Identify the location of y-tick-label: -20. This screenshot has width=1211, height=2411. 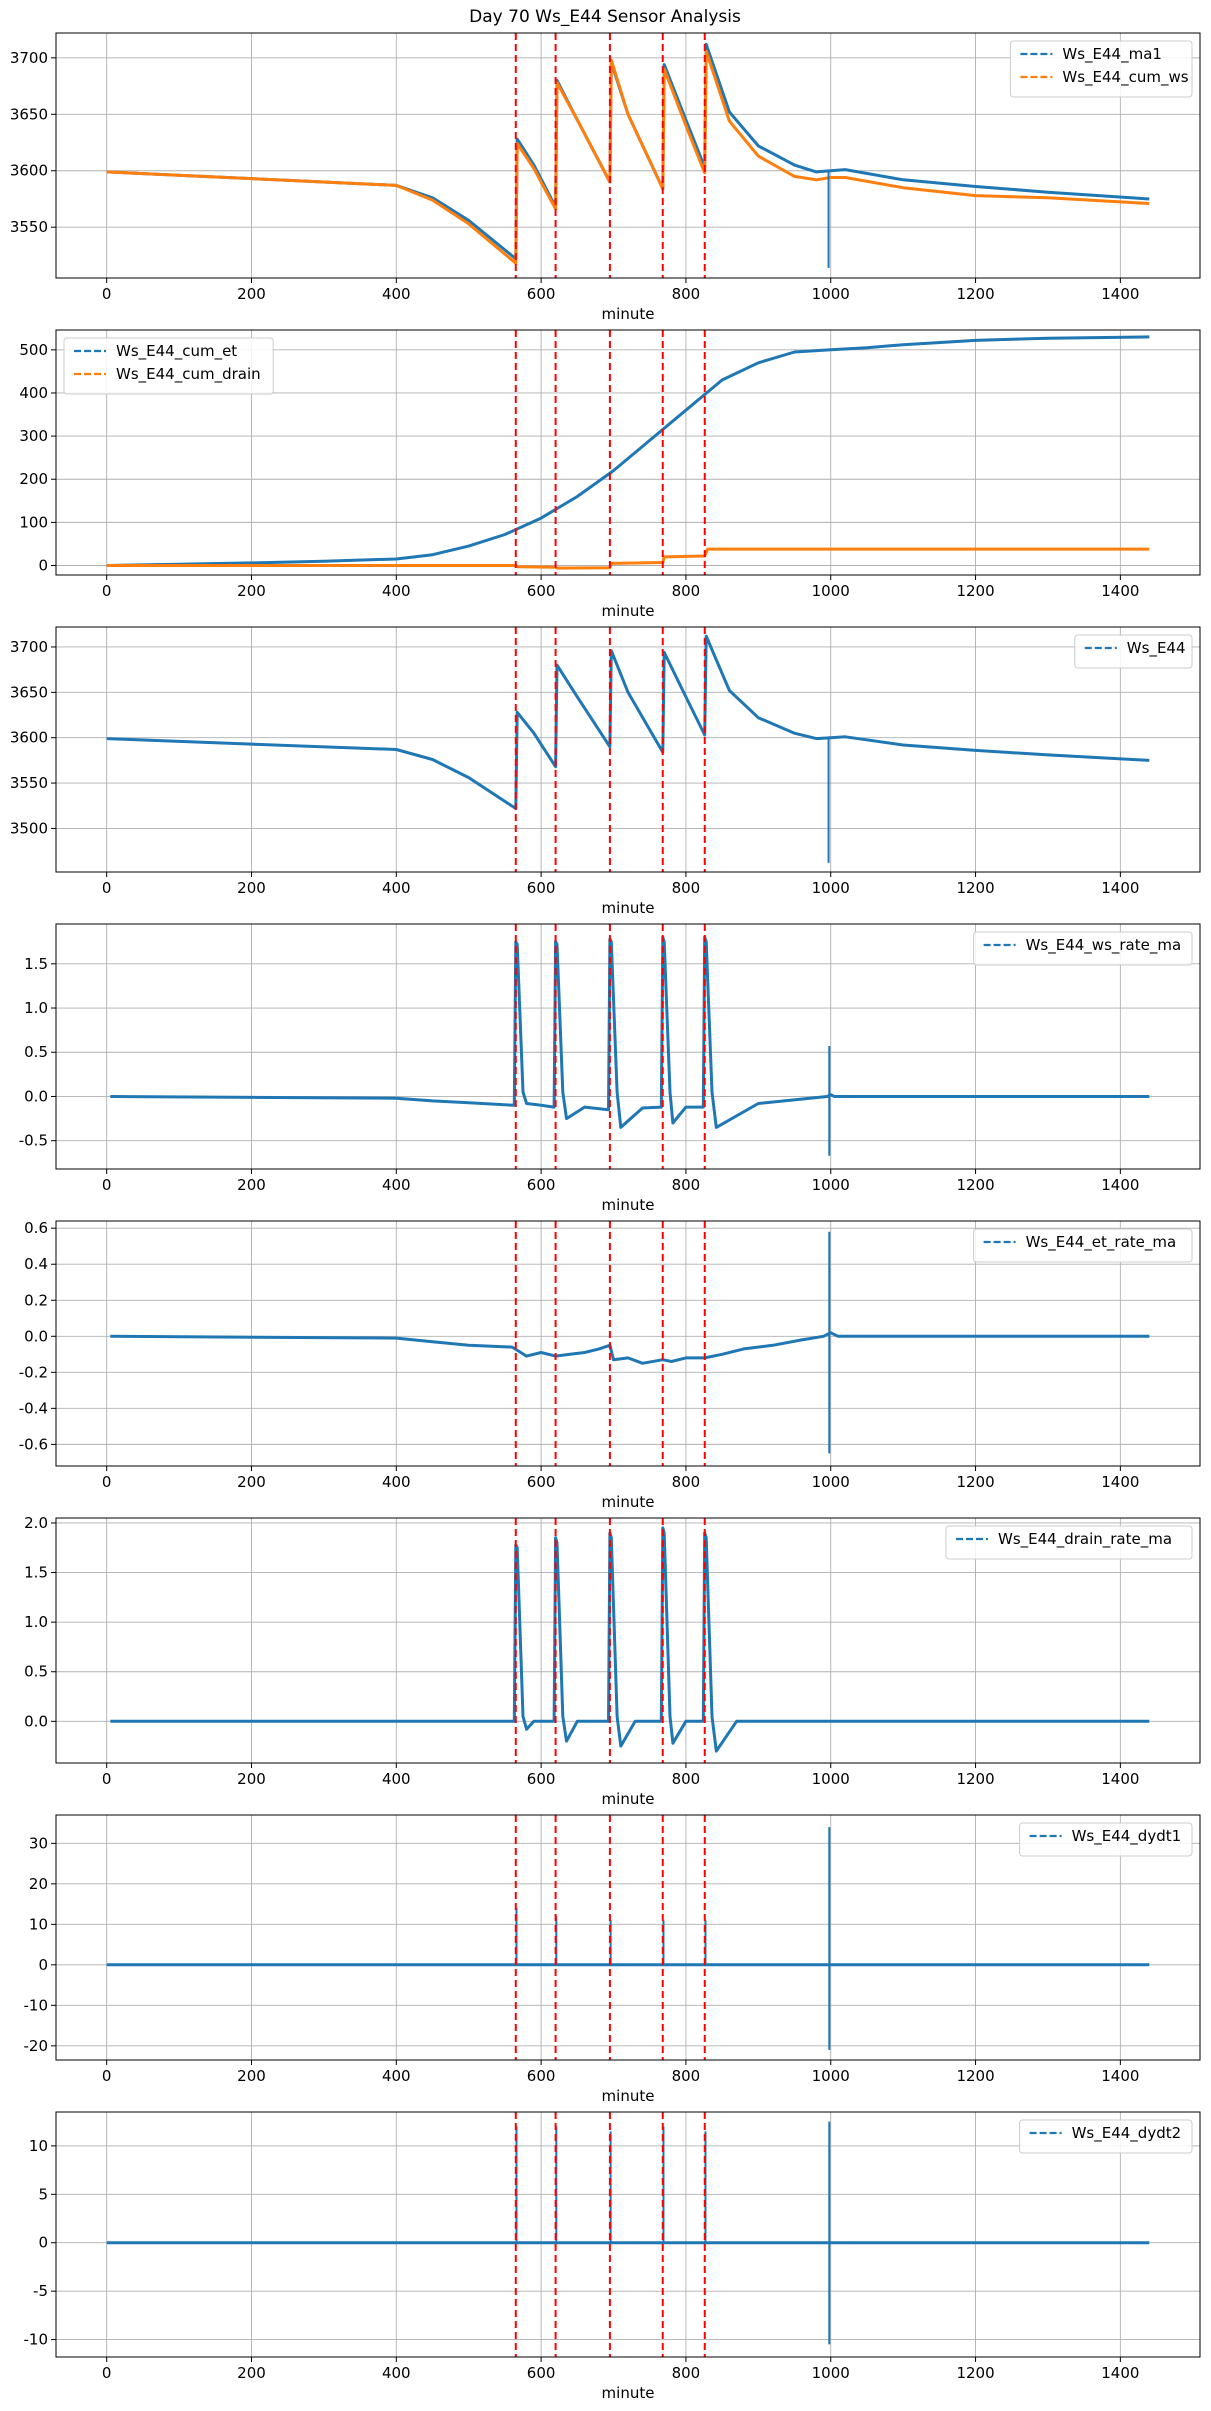
(36, 2046).